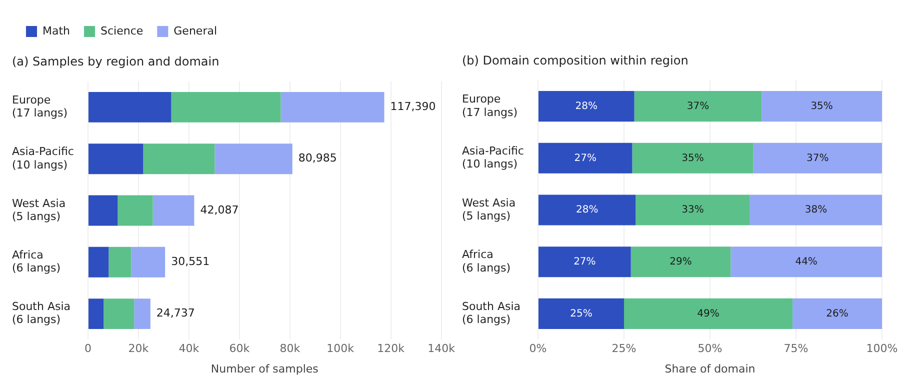  Describe the element at coordinates (88, 349) in the screenshot. I see `x-tick-label: 0` at that location.